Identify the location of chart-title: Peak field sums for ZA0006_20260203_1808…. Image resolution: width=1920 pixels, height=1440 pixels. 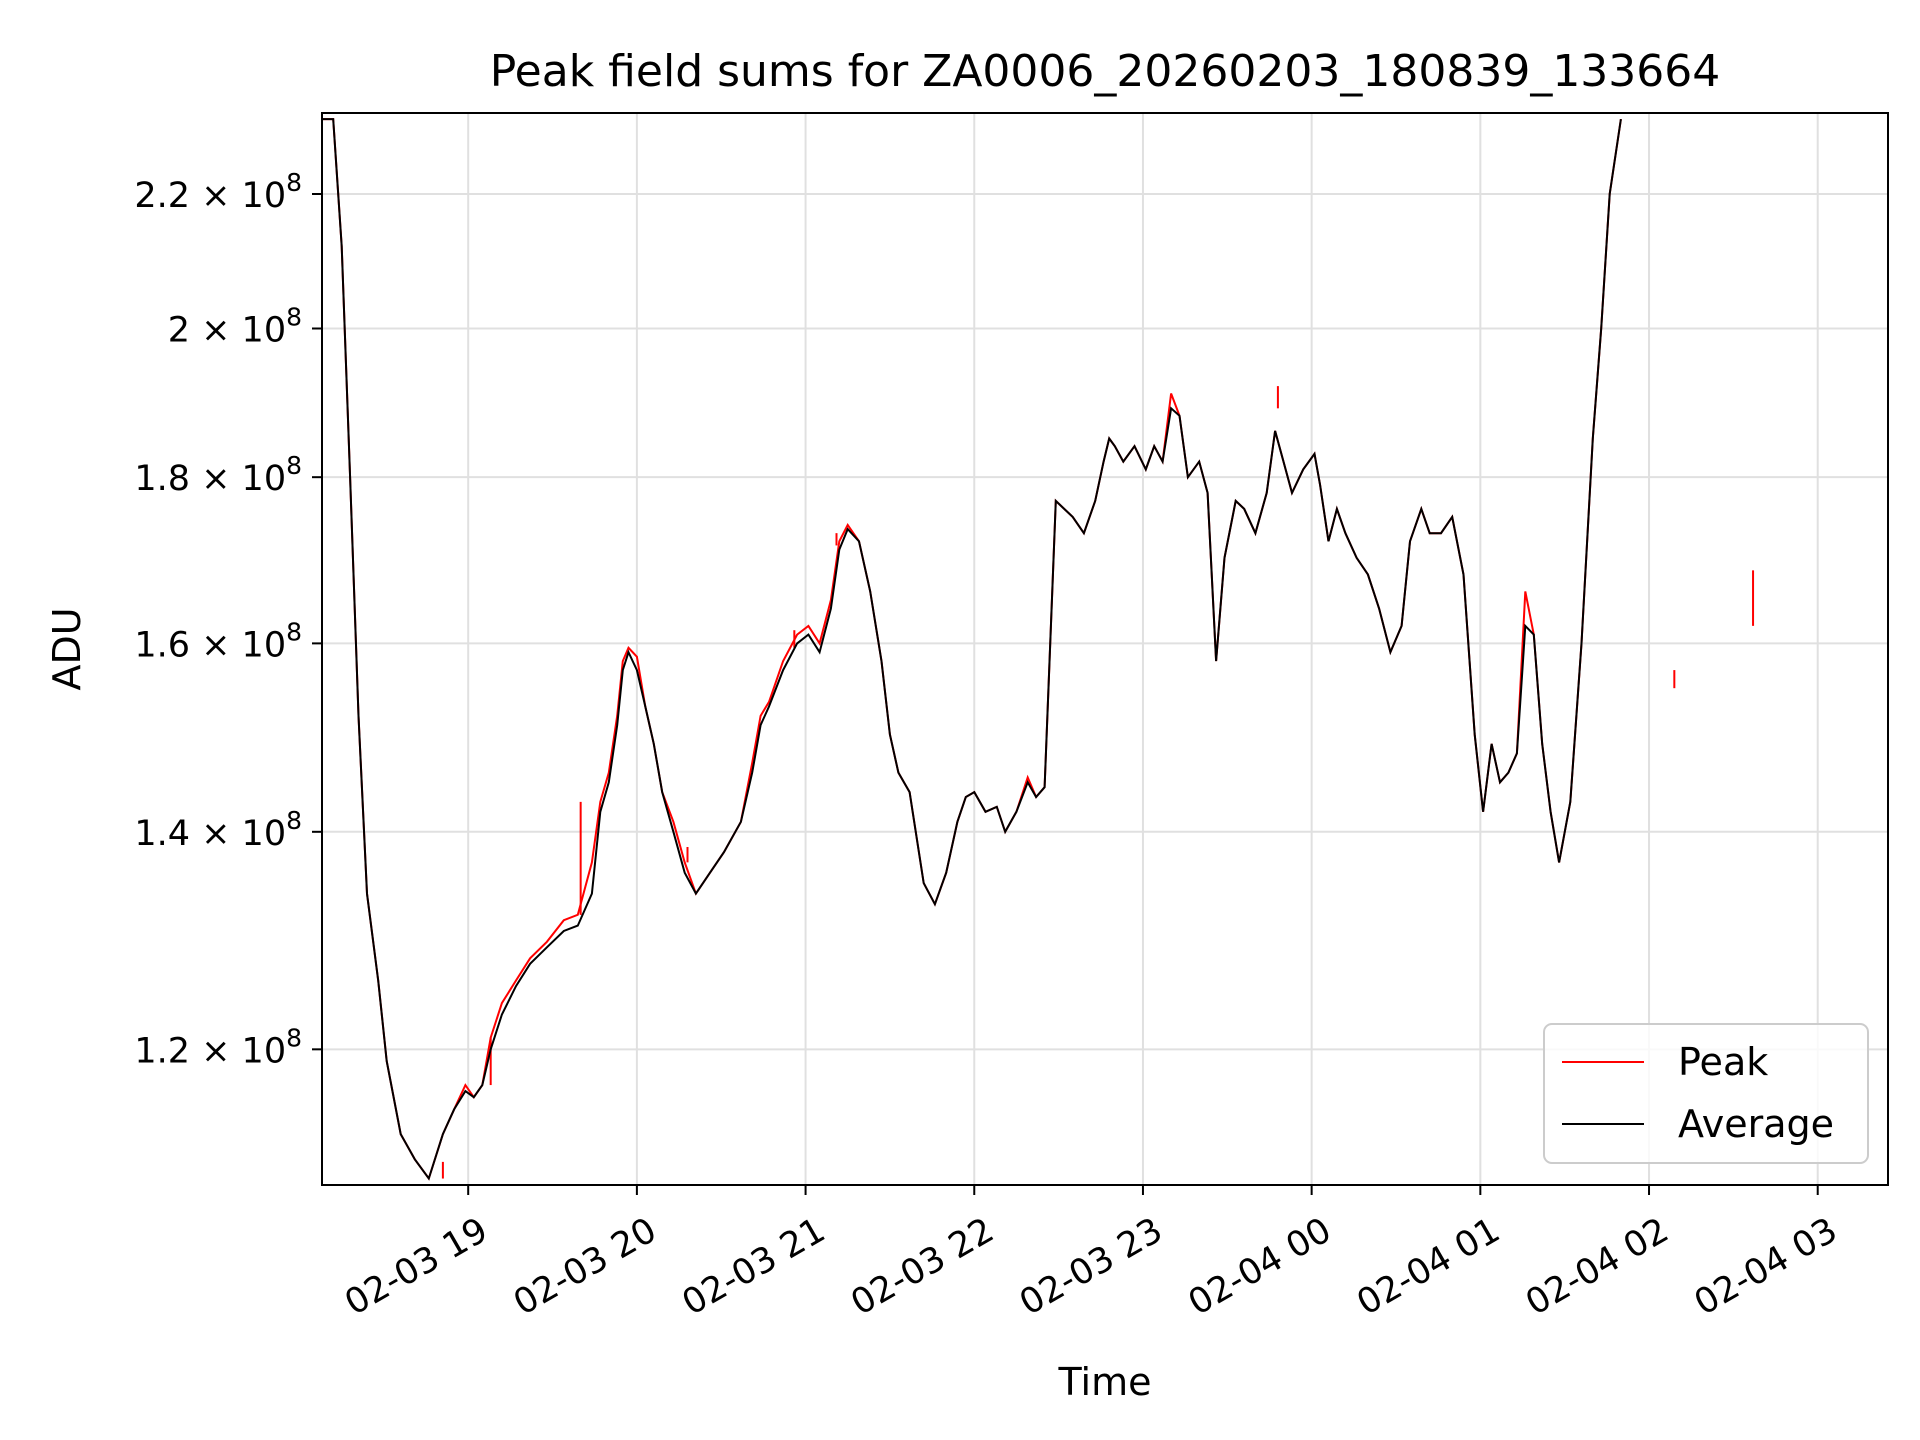
(1105, 71).